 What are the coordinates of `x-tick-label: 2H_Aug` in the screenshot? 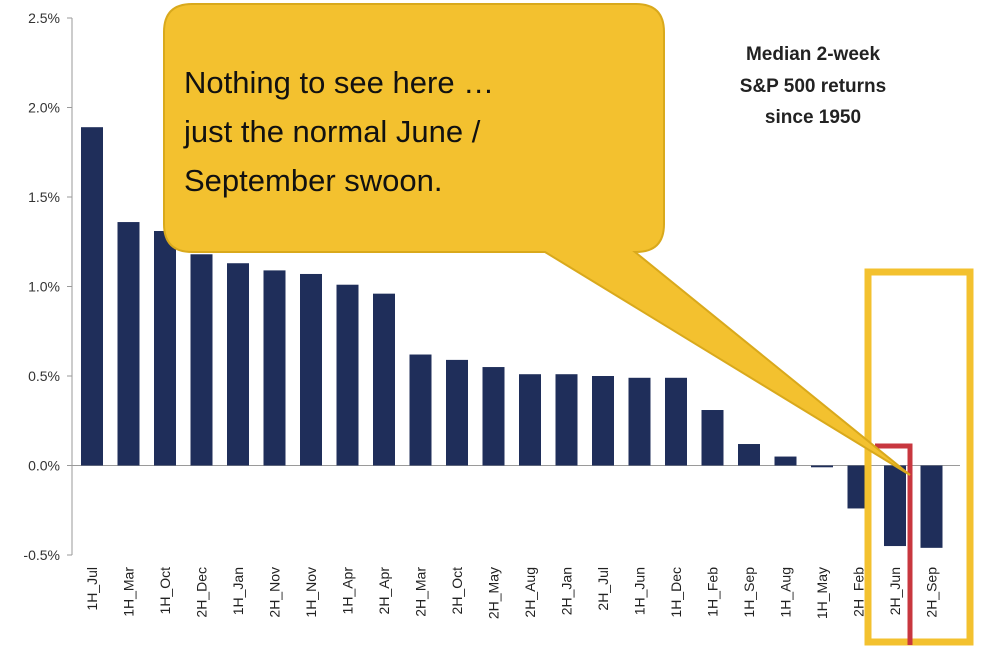 It's located at (530, 592).